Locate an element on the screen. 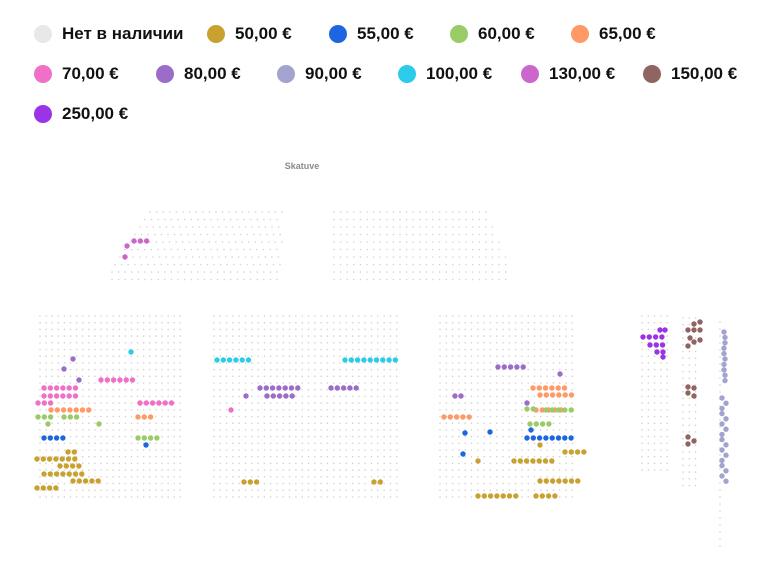 The image size is (760, 563). legend-item-unavailable: Нет в наличии is located at coordinates (108, 34).